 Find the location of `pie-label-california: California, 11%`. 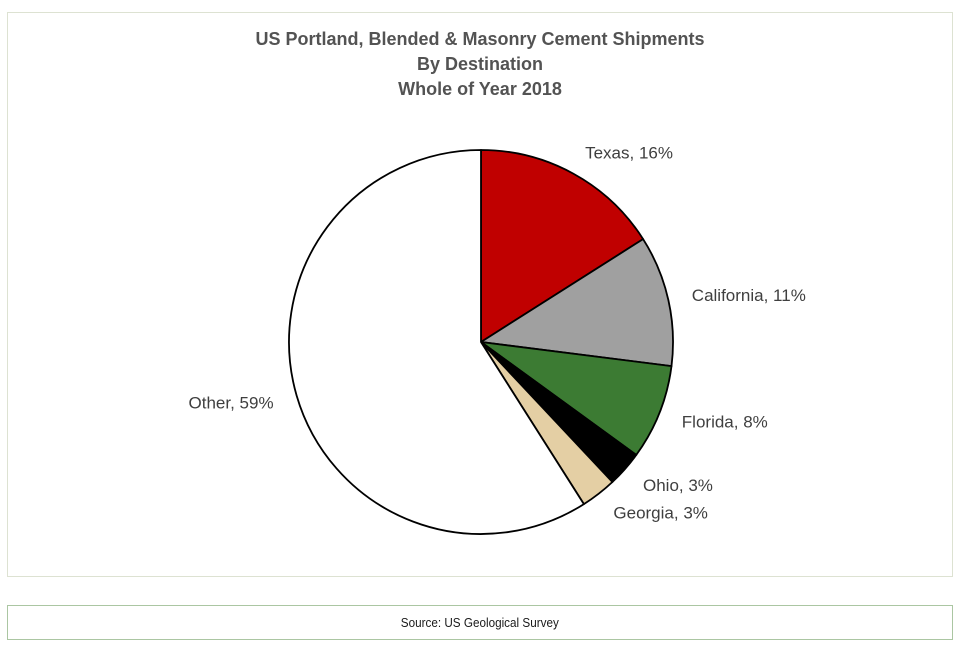

pie-label-california: California, 11% is located at coordinates (749, 295).